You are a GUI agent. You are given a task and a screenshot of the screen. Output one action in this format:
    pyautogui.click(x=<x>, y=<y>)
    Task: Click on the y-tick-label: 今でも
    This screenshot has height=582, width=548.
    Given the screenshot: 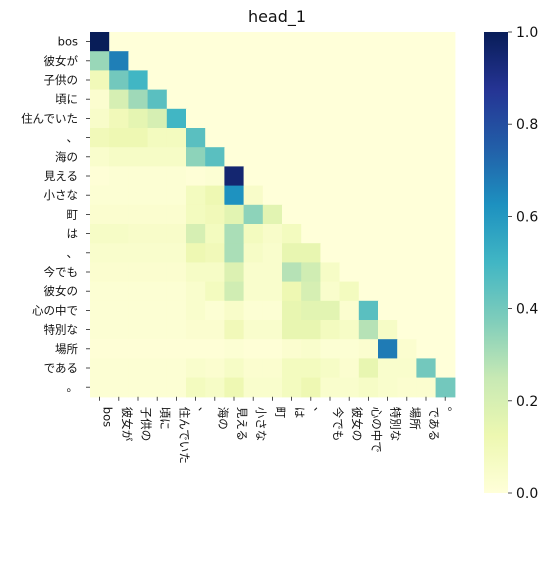 What is the action you would take?
    pyautogui.click(x=61, y=272)
    